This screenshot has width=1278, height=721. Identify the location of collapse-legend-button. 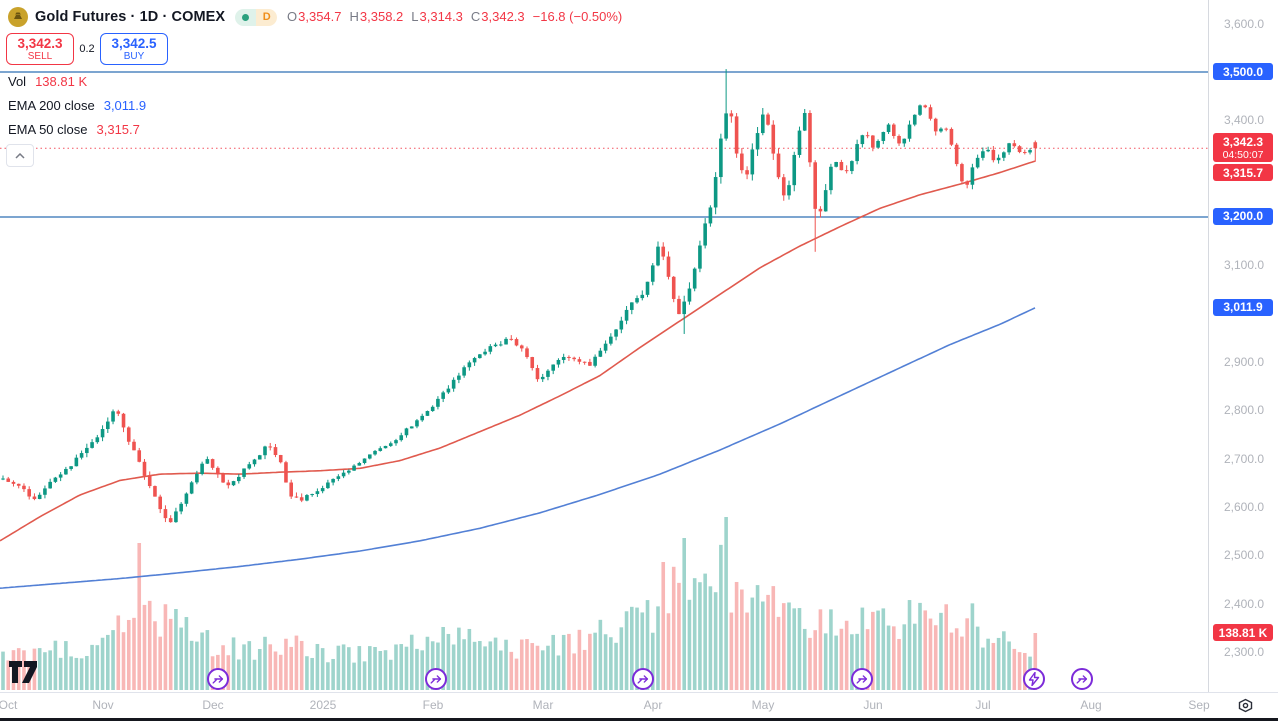
(20, 155).